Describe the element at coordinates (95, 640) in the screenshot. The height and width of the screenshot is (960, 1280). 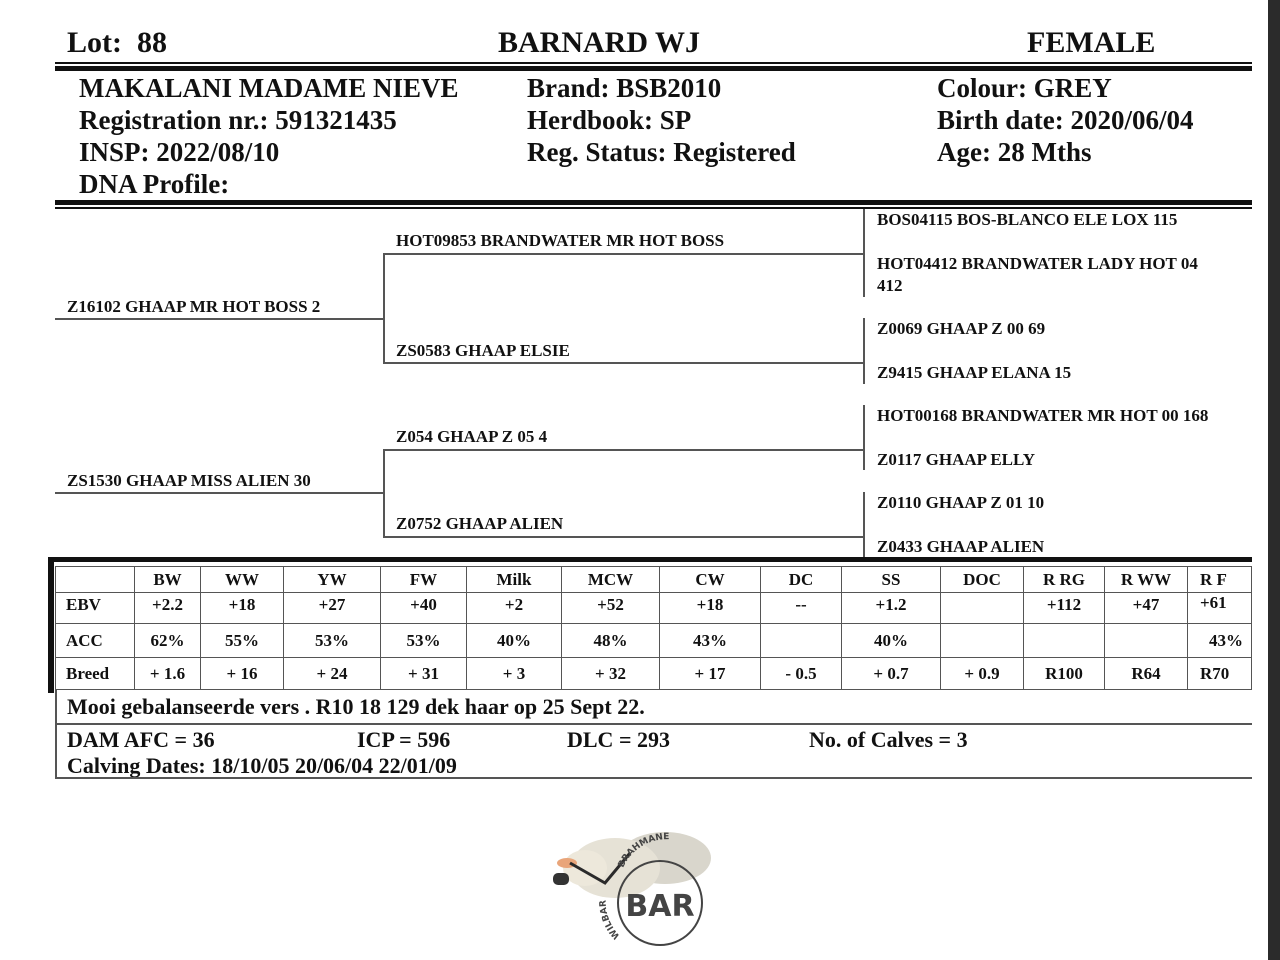
I see `row-label: ACC` at that location.